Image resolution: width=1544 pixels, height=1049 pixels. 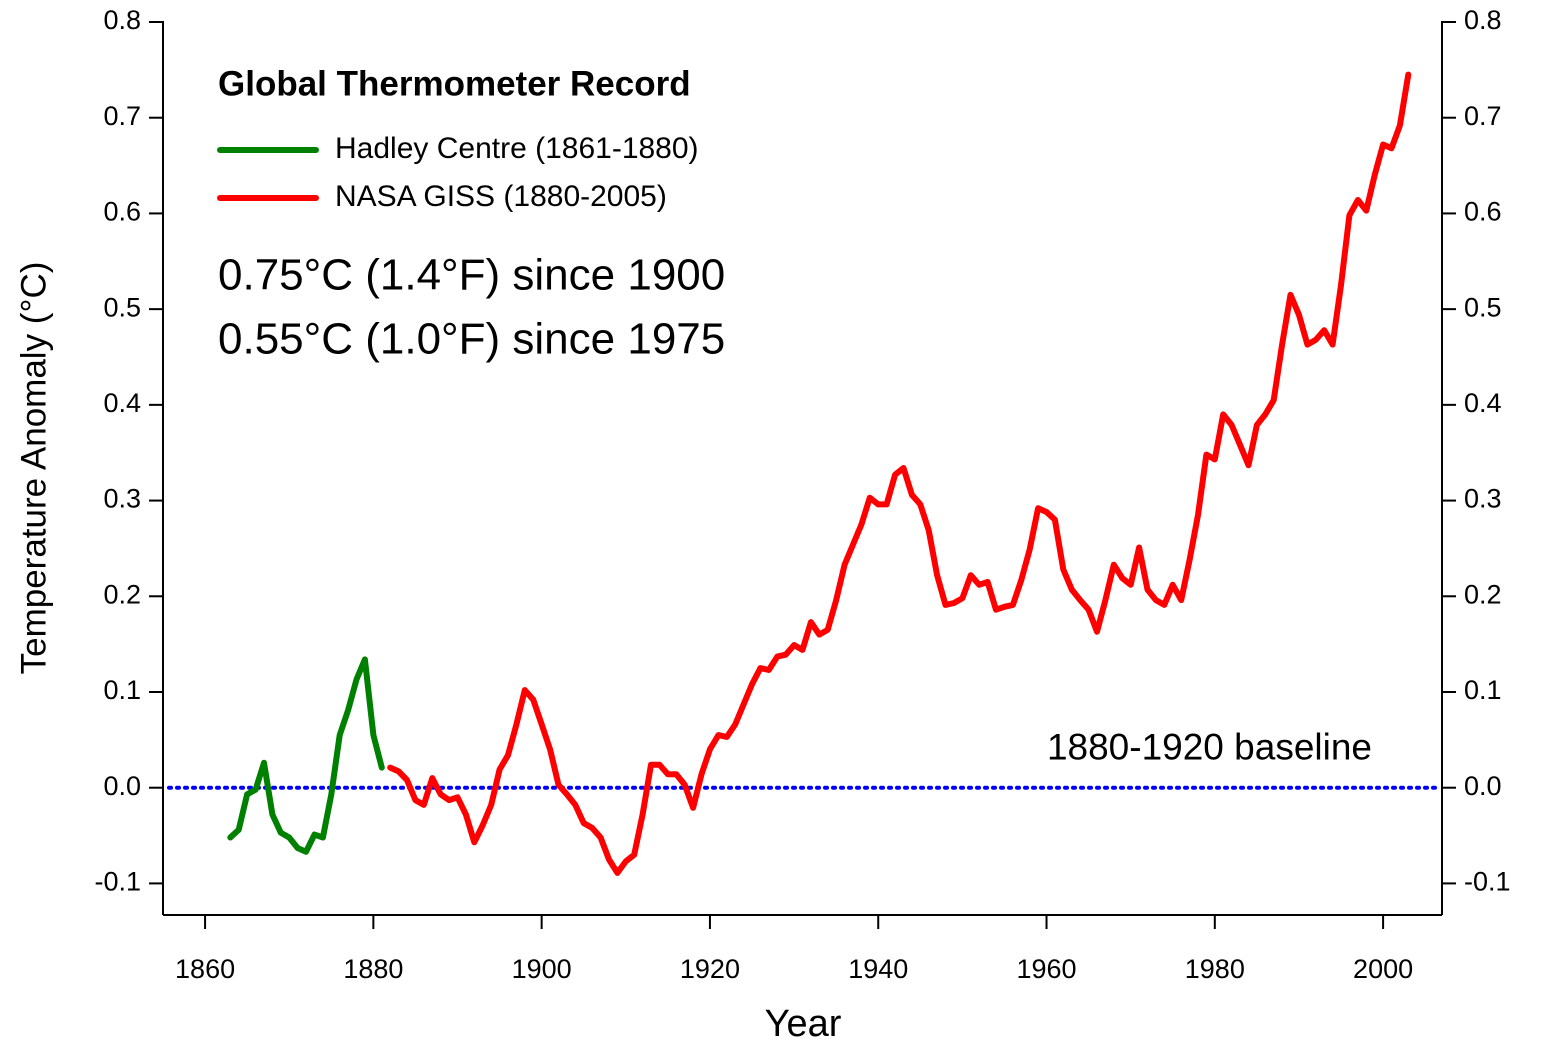 I want to click on y-tick-label: 0.7, so click(x=122, y=116).